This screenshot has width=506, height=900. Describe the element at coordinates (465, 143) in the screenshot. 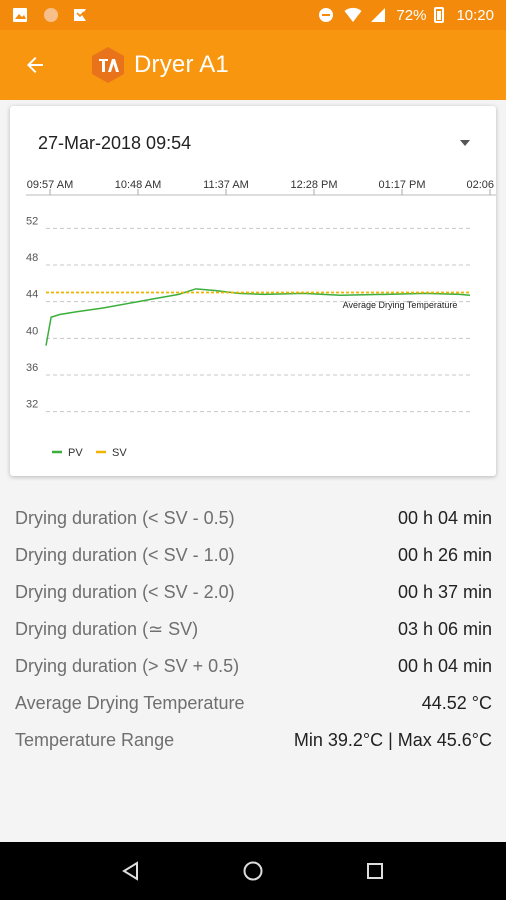

I see `chevron-down-icon` at that location.